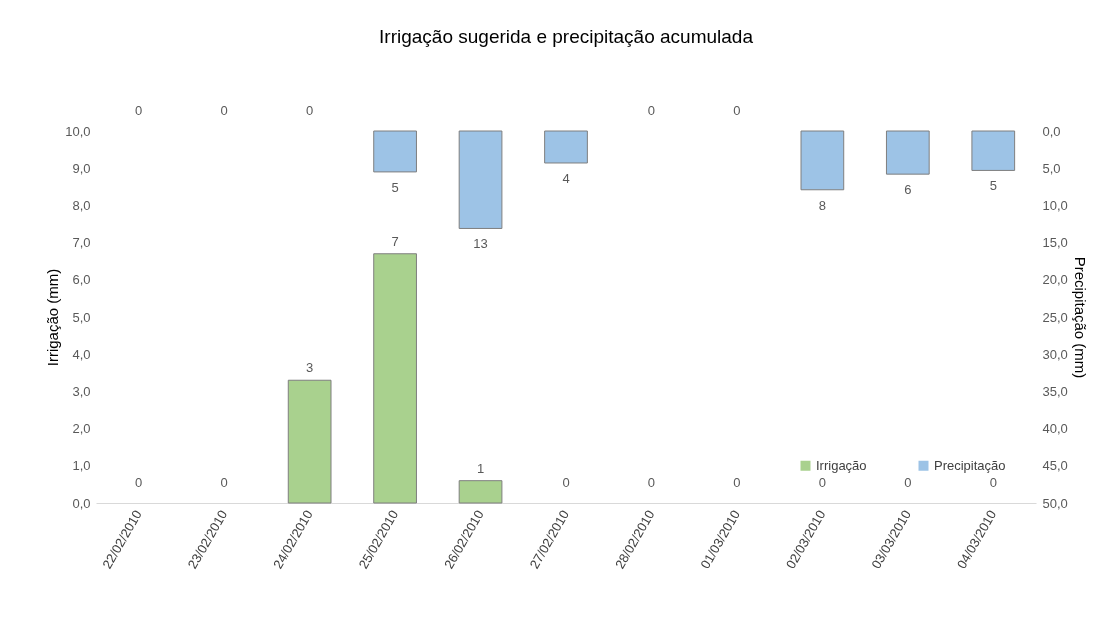  What do you see at coordinates (395, 241) in the screenshot?
I see `data-label: 7` at bounding box center [395, 241].